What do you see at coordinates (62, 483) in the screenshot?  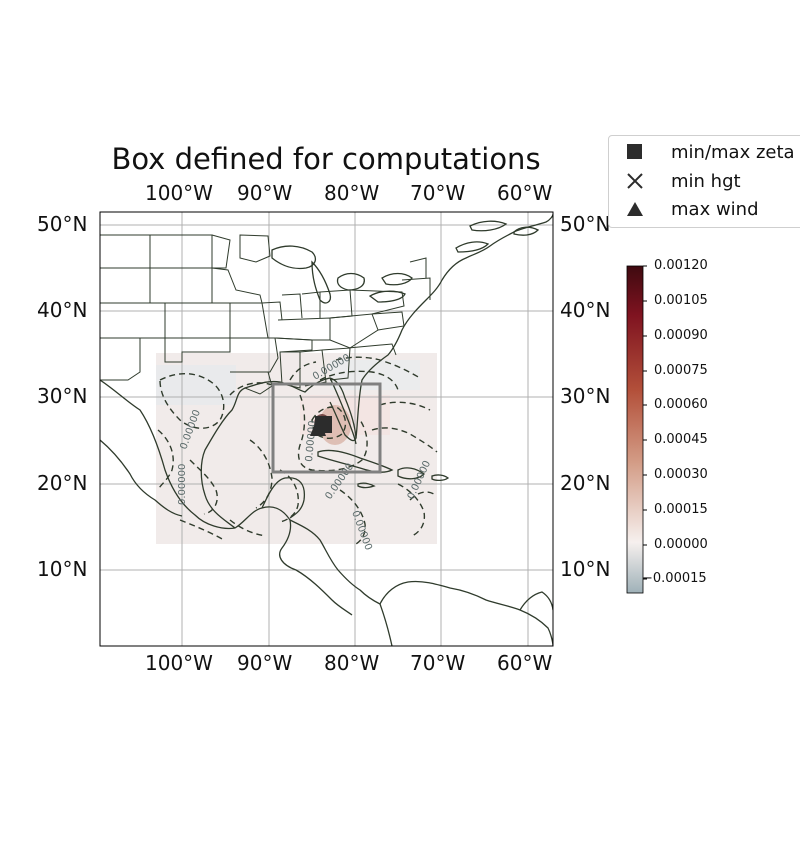 I see `left-lat-tick: 20°N` at bounding box center [62, 483].